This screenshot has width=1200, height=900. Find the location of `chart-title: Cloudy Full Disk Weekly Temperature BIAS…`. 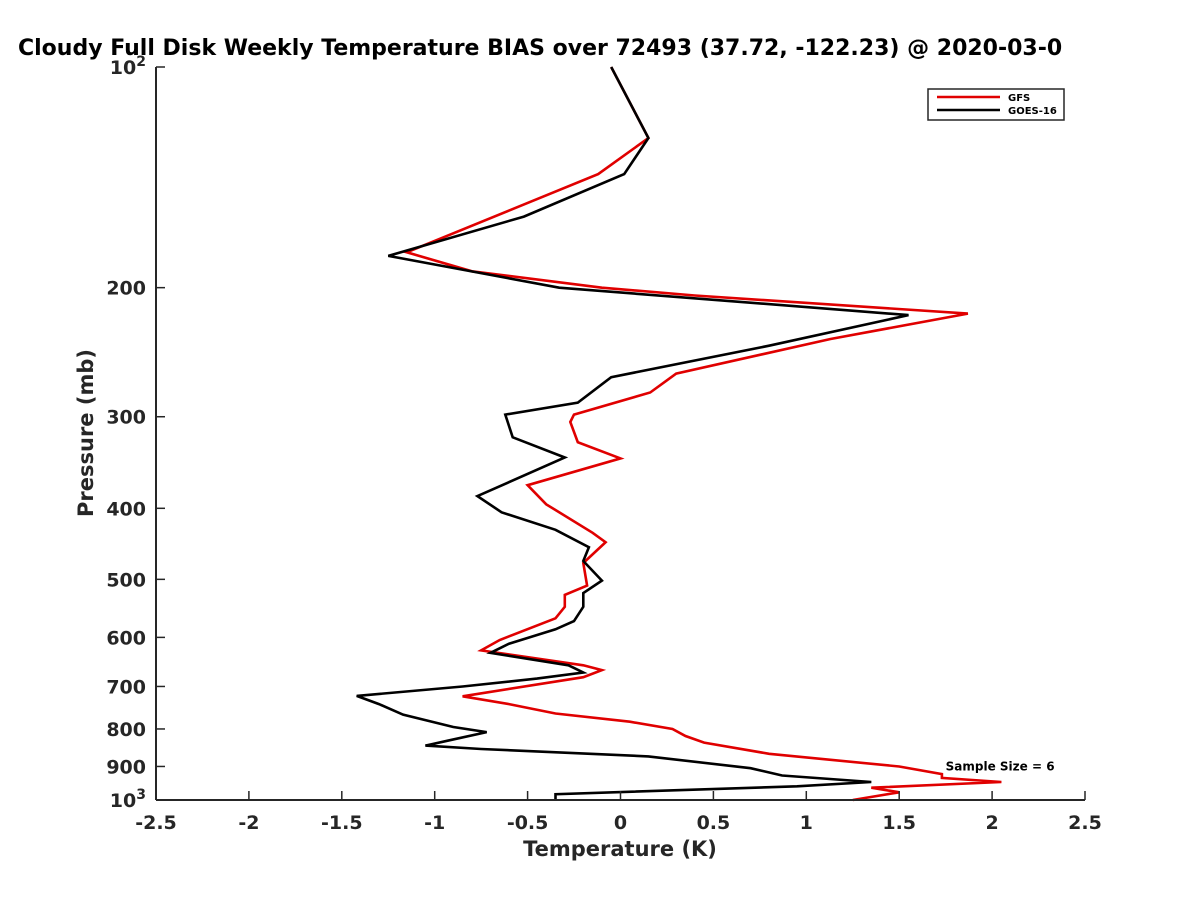

chart-title: Cloudy Full Disk Weekly Temperature BIAS… is located at coordinates (540, 48).